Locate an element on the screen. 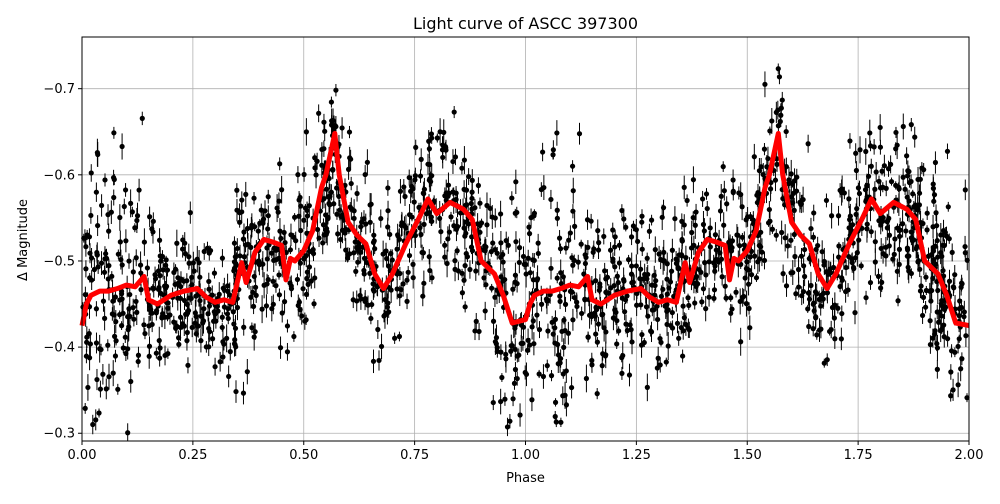 This screenshot has height=504, width=1000. x-tick-label: 1.50 is located at coordinates (747, 455).